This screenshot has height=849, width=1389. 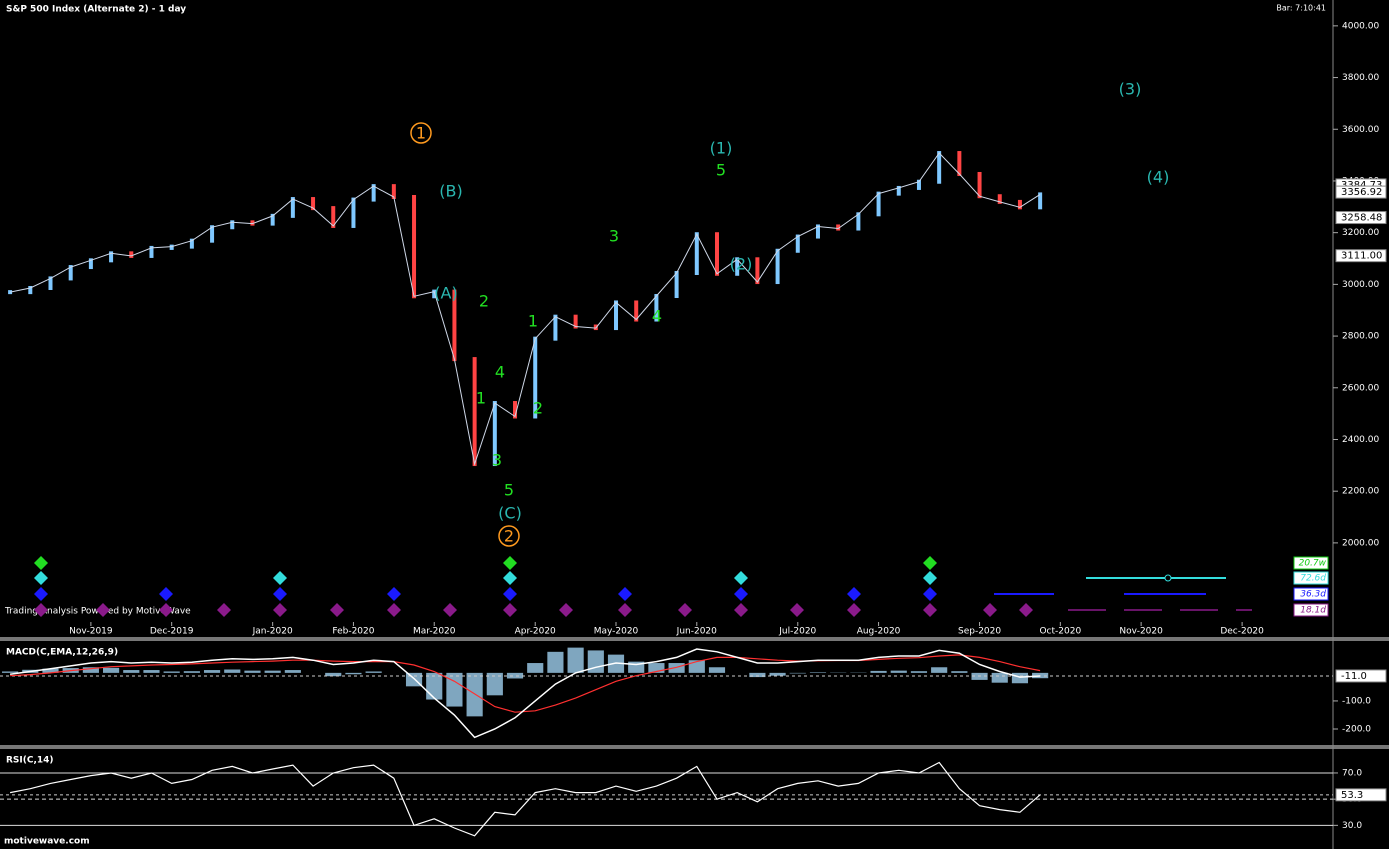 What do you see at coordinates (1130, 89) in the screenshot?
I see `wave-label: (3)` at bounding box center [1130, 89].